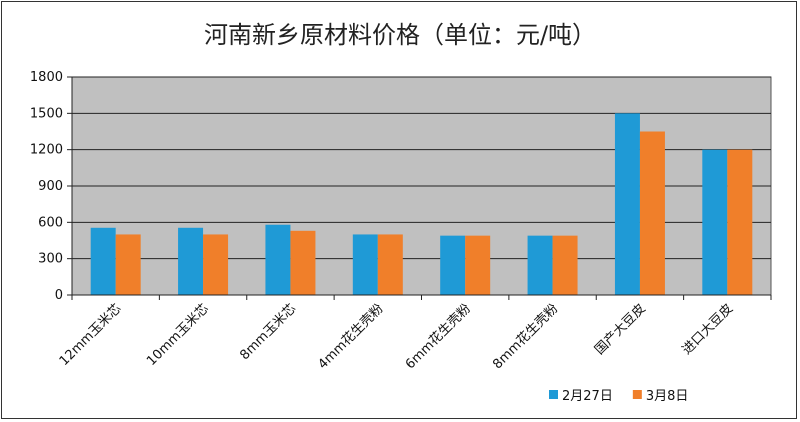 The height and width of the screenshot is (422, 800). Describe the element at coordinates (667, 396) in the screenshot. I see `legend-label: 3月8日` at that location.